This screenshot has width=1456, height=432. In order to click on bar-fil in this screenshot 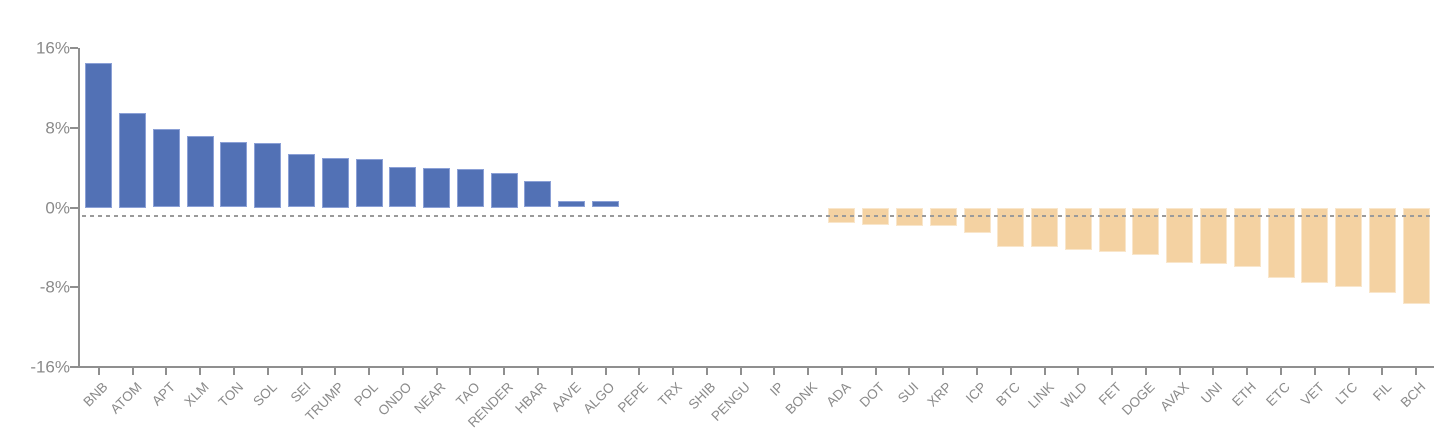, I will do `click(1382, 250)`.